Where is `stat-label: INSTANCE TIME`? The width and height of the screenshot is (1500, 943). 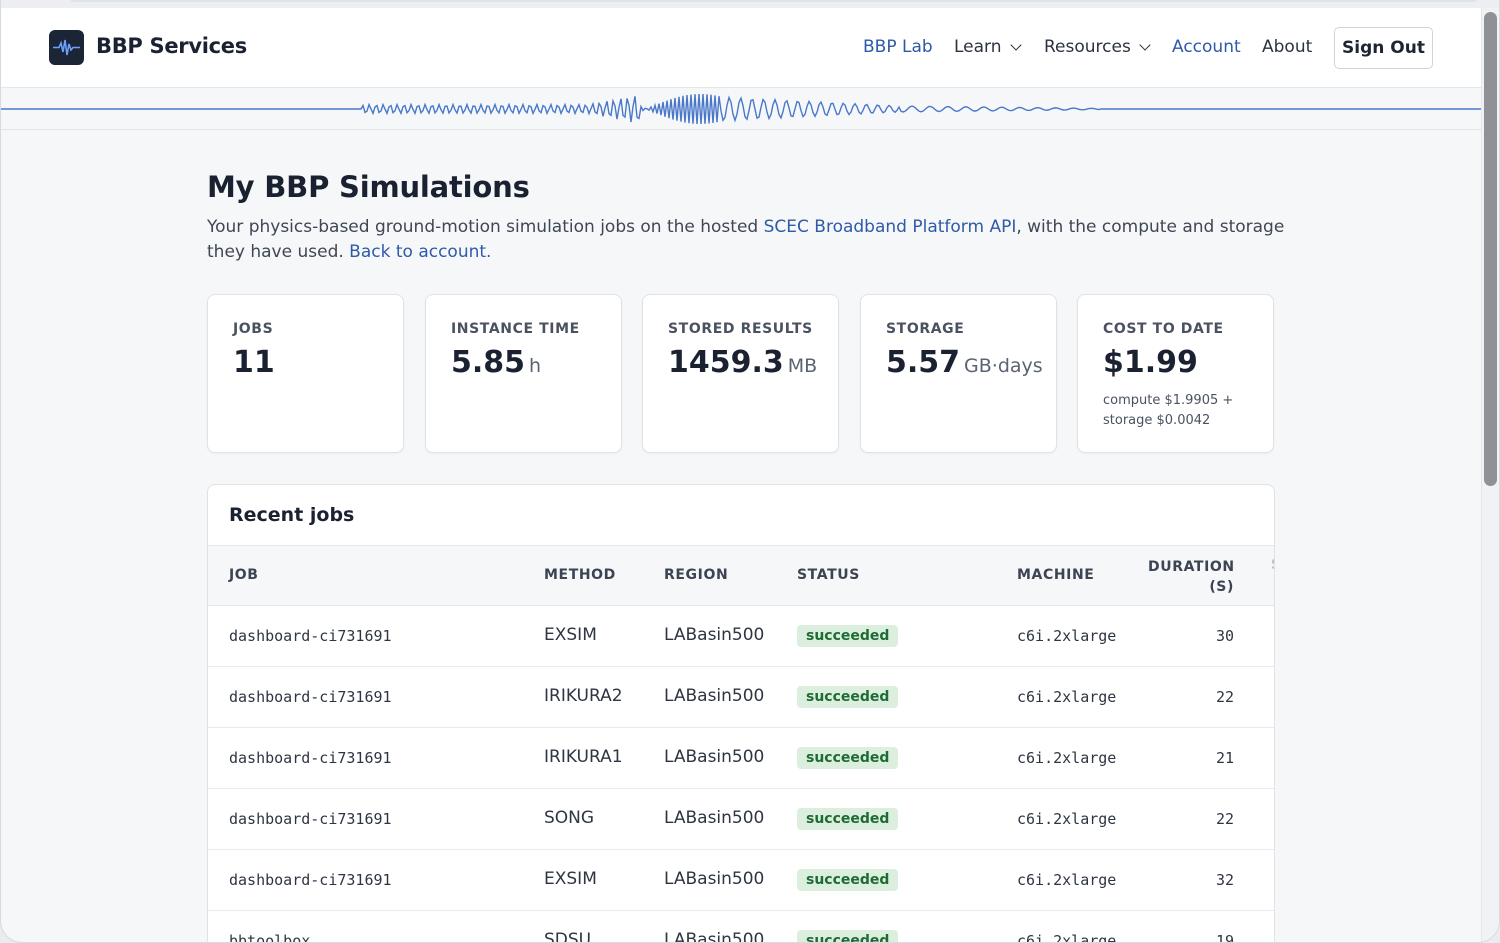
stat-label: INSTANCE TIME is located at coordinates (515, 329).